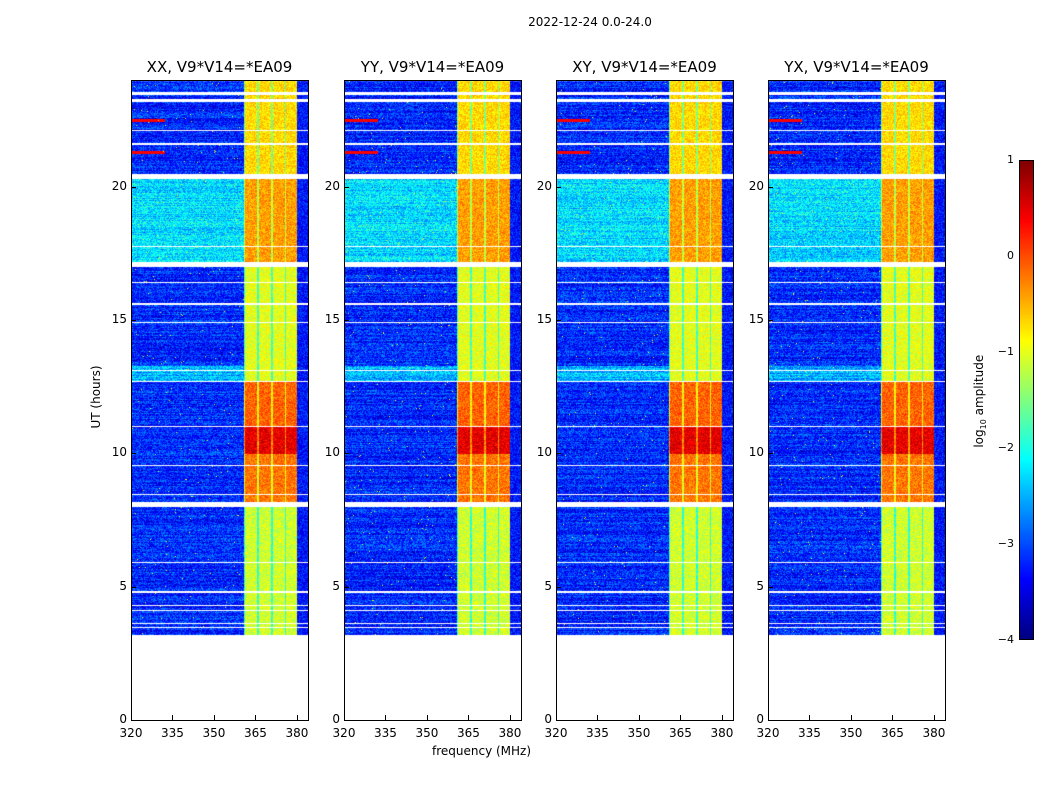 Image resolution: width=1050 pixels, height=800 pixels. Describe the element at coordinates (1005, 543) in the screenshot. I see `colorbar-tick-label: −3` at that location.